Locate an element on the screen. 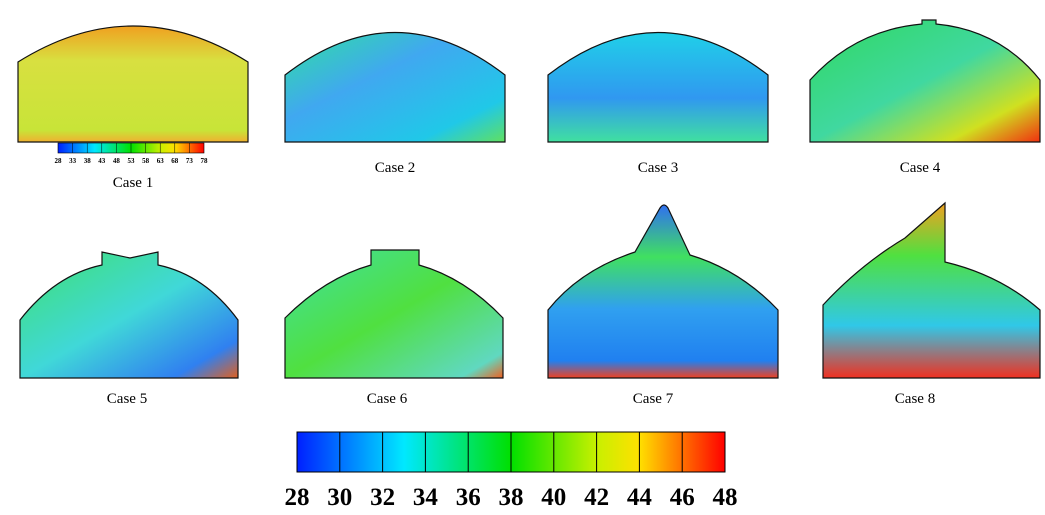 The width and height of the screenshot is (1045, 515). case-label: Case 8 is located at coordinates (915, 399).